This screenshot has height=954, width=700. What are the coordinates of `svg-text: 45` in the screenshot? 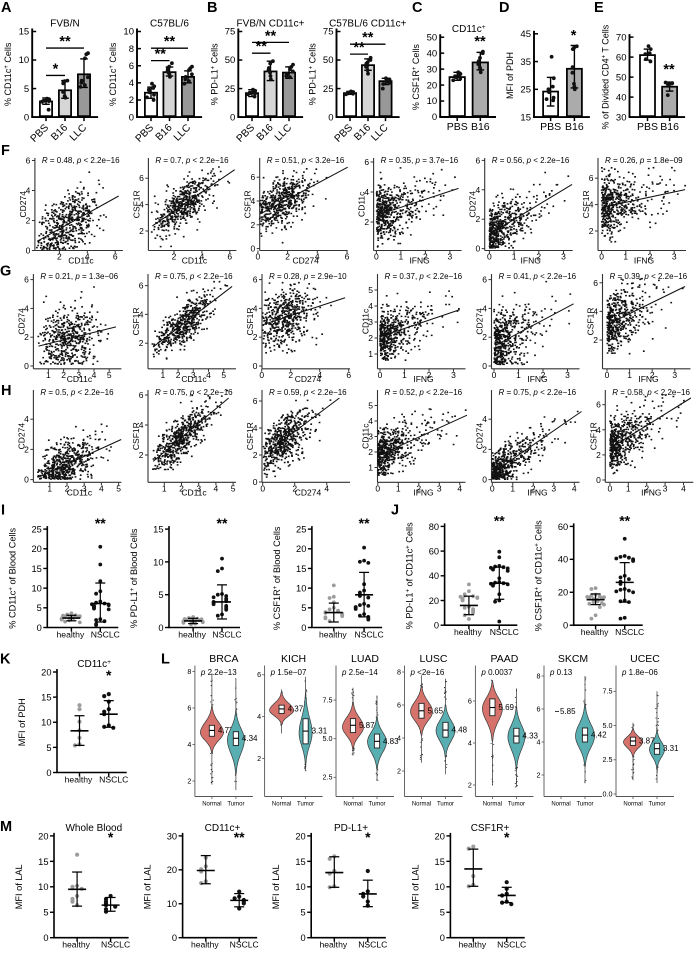 It's located at (525, 34).